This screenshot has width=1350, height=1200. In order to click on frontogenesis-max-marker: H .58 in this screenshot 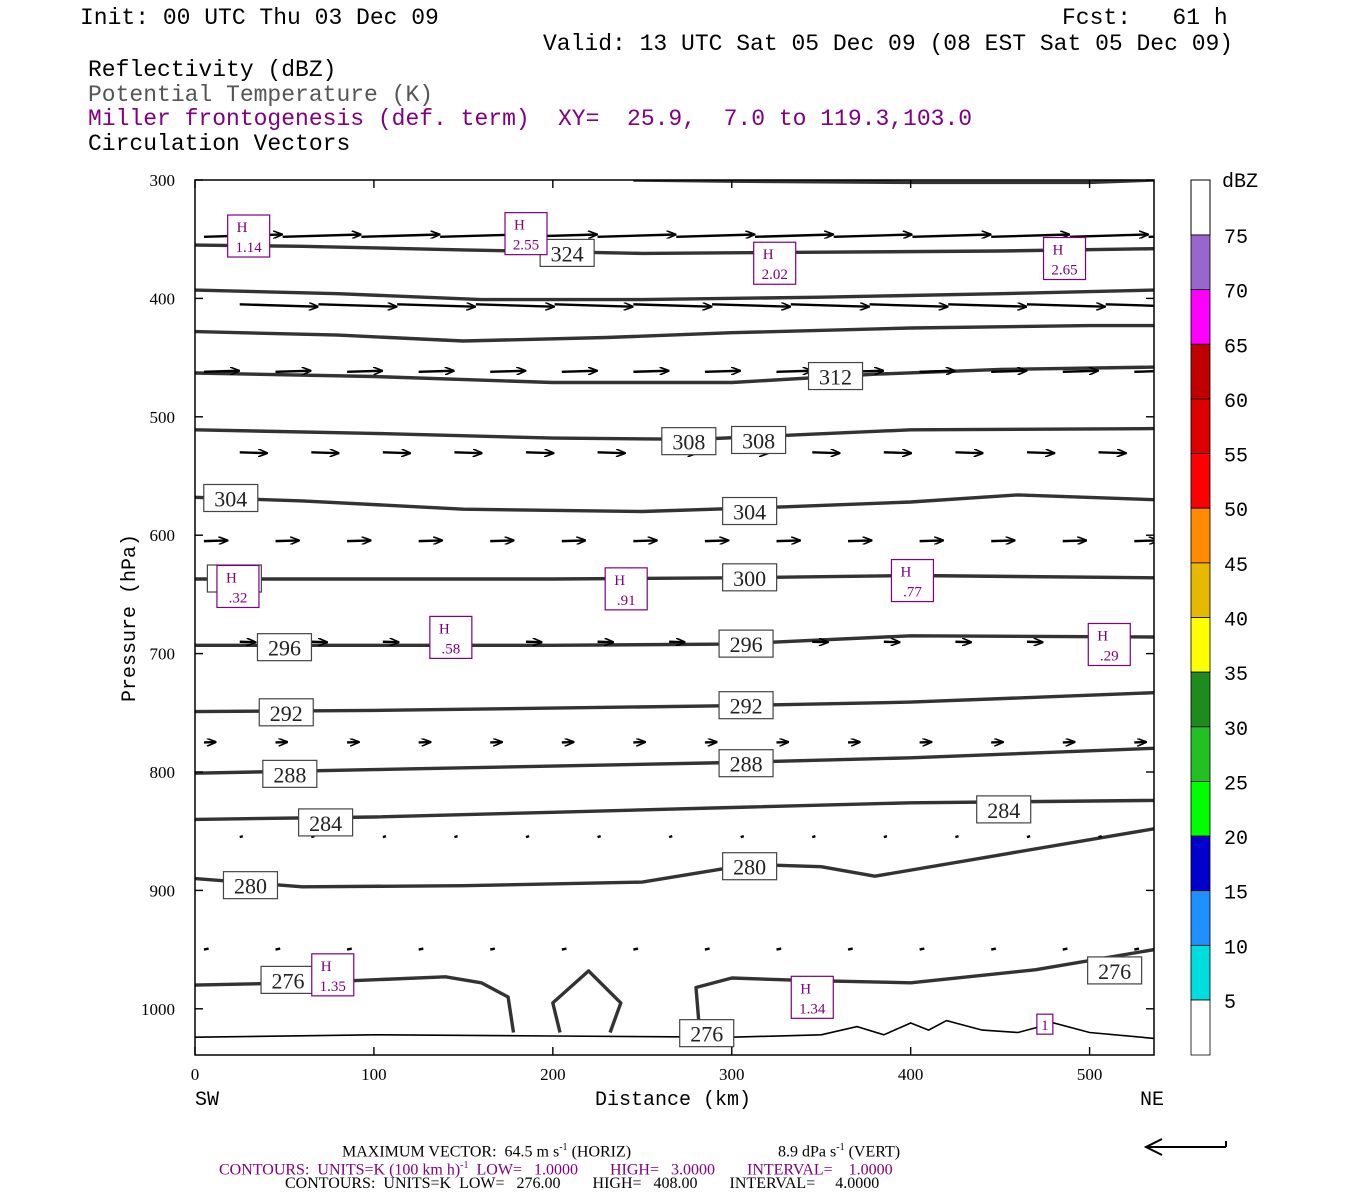, I will do `click(451, 637)`.